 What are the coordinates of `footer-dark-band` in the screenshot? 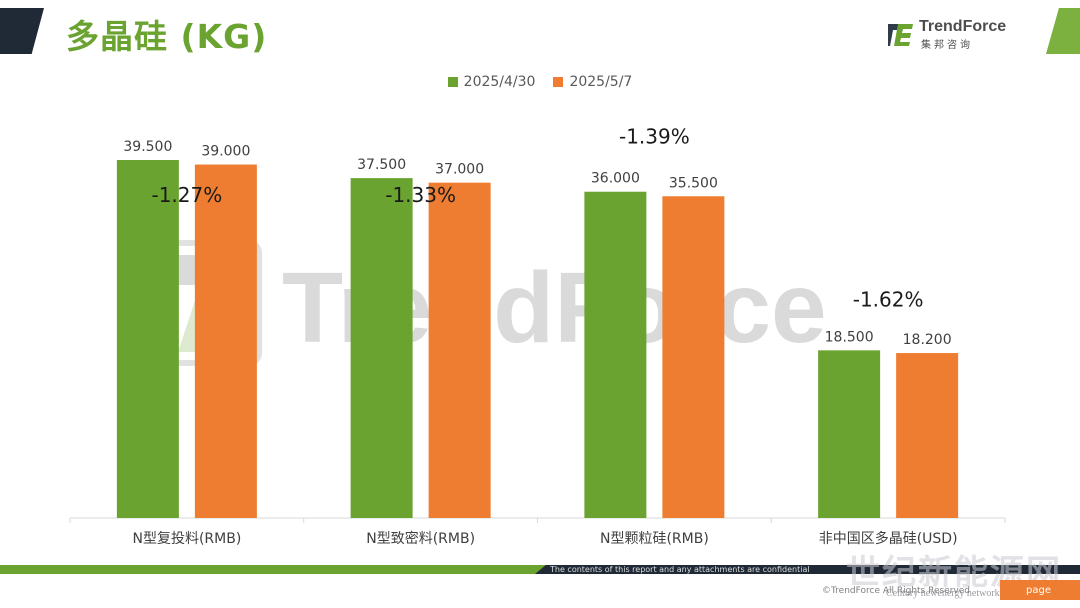 It's located at (807, 569).